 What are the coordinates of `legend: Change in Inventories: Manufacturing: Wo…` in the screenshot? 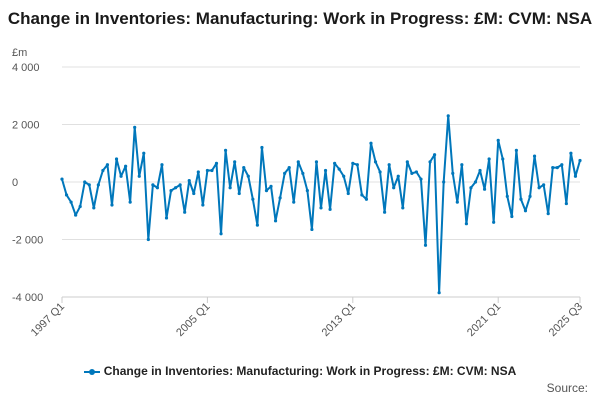 It's located at (300, 371).